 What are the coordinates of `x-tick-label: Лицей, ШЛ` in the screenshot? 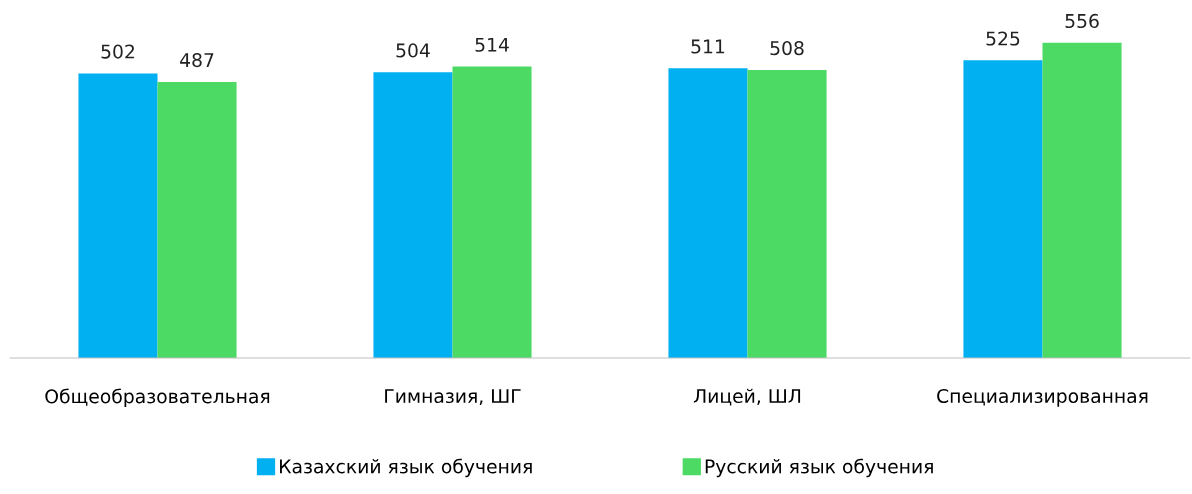 It's located at (747, 397).